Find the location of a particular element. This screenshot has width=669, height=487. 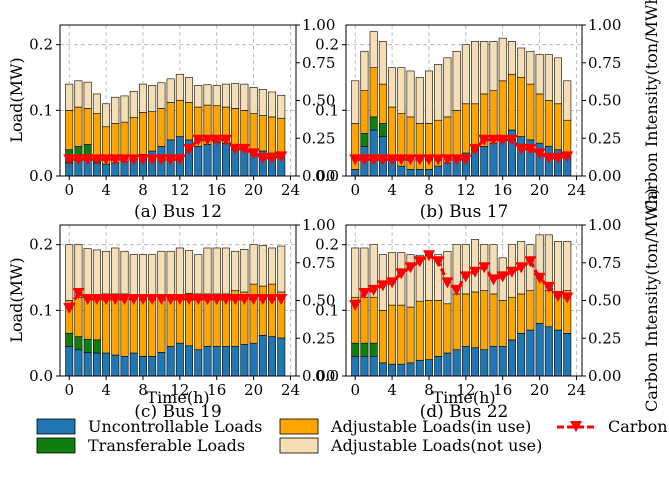

ylabel-right-bottom: Carbon Intensity(ton/MWh) is located at coordinates (651, 300).